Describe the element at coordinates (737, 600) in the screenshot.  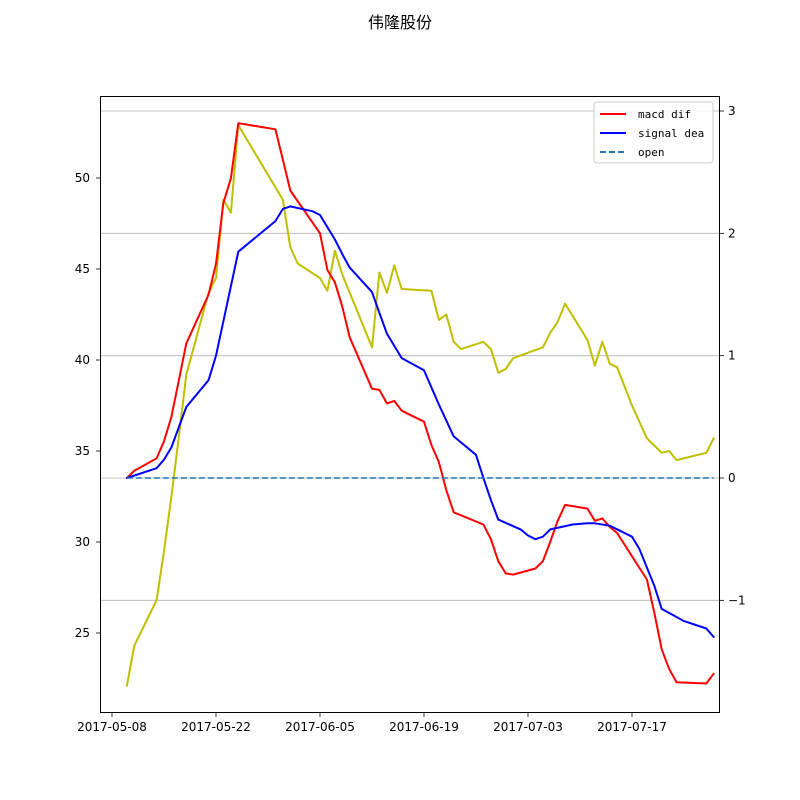
I see `right-tick-label: −1` at that location.